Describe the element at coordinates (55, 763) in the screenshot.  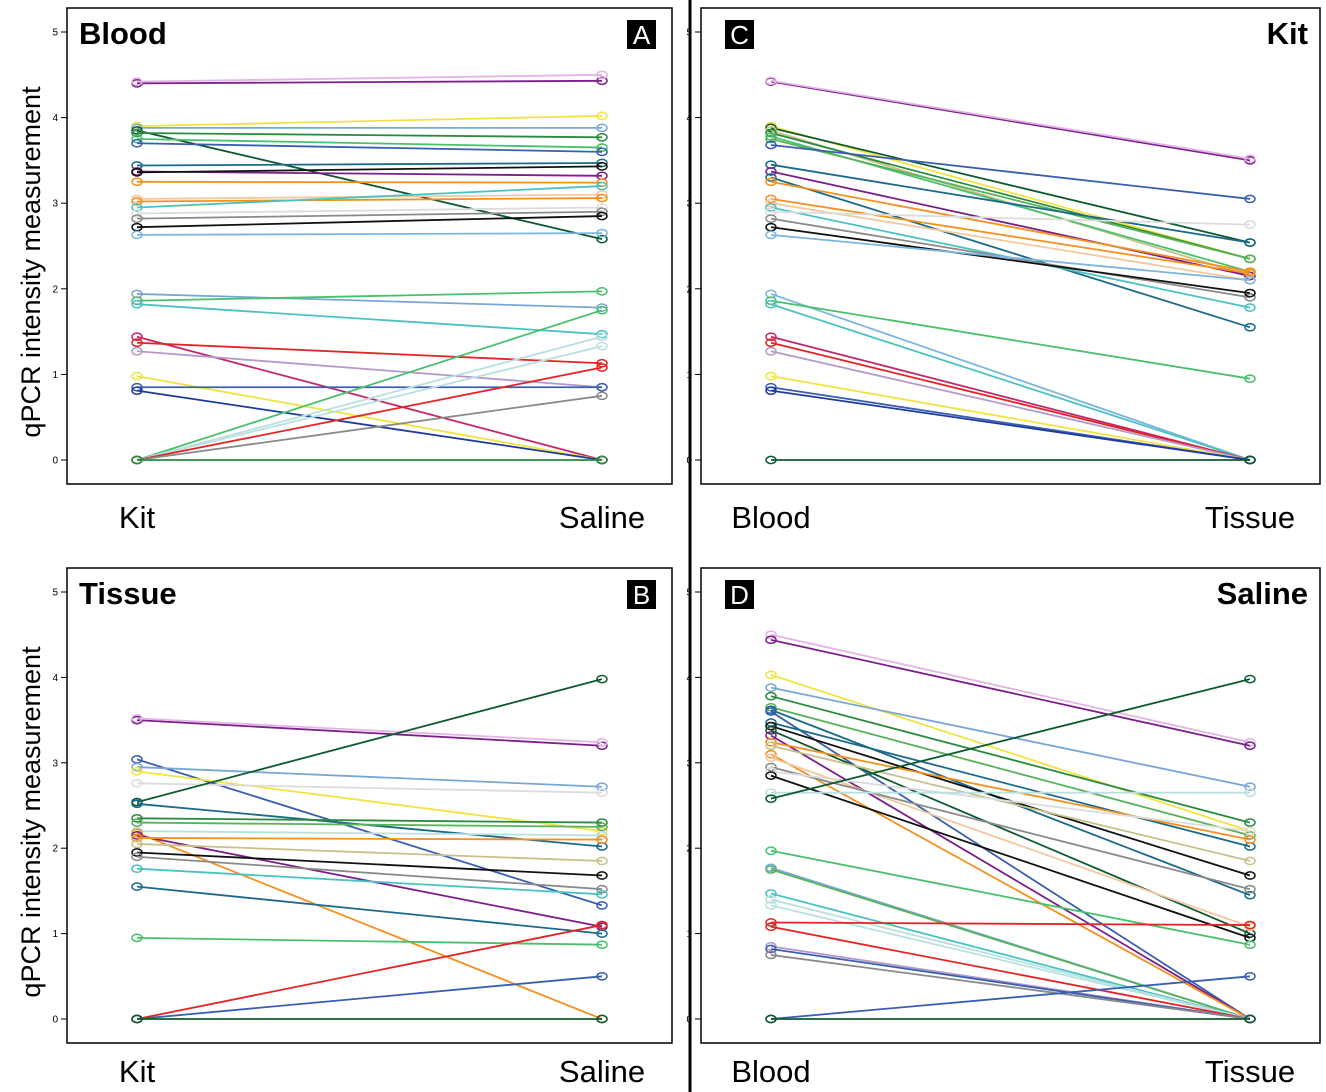
I see `y-tick-label: 3` at that location.